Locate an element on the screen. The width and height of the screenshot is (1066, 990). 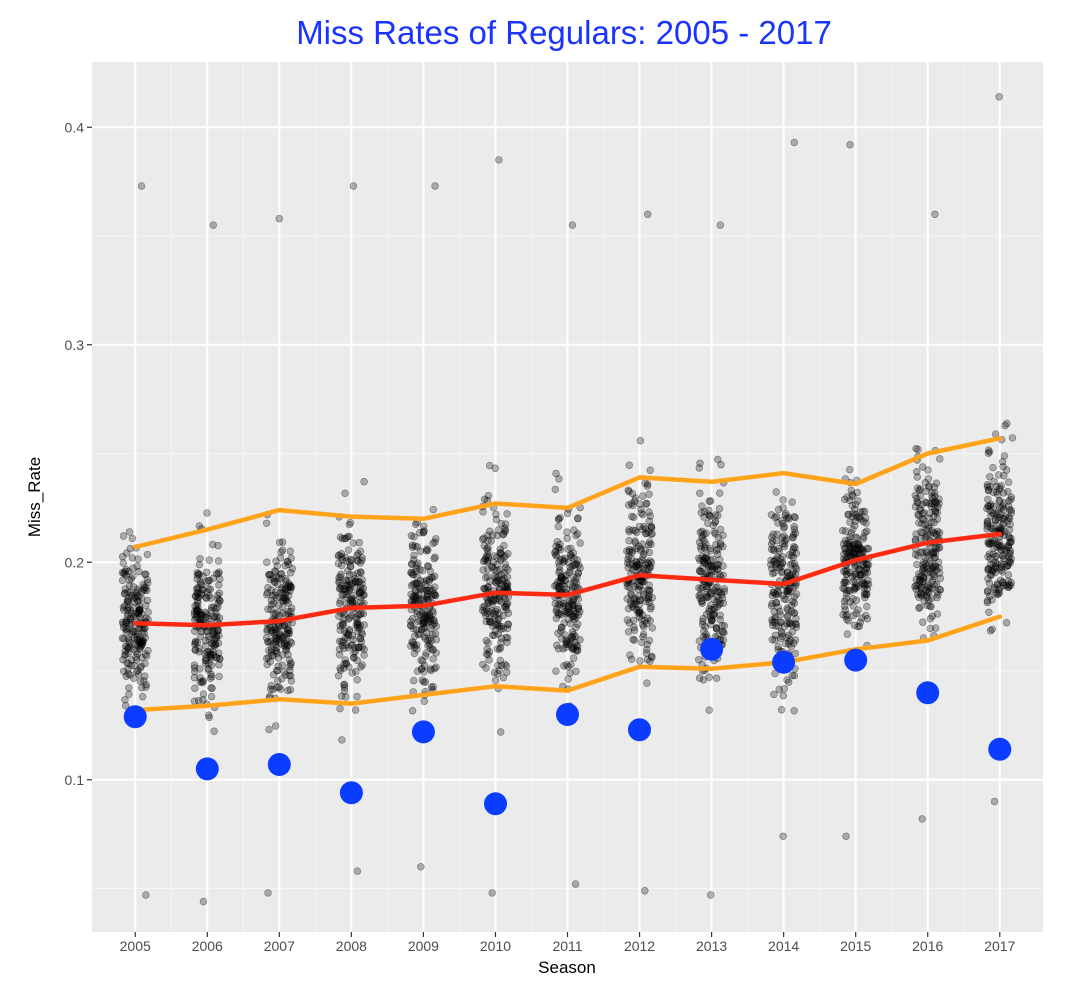
x-tick-label: 2005 is located at coordinates (135, 946).